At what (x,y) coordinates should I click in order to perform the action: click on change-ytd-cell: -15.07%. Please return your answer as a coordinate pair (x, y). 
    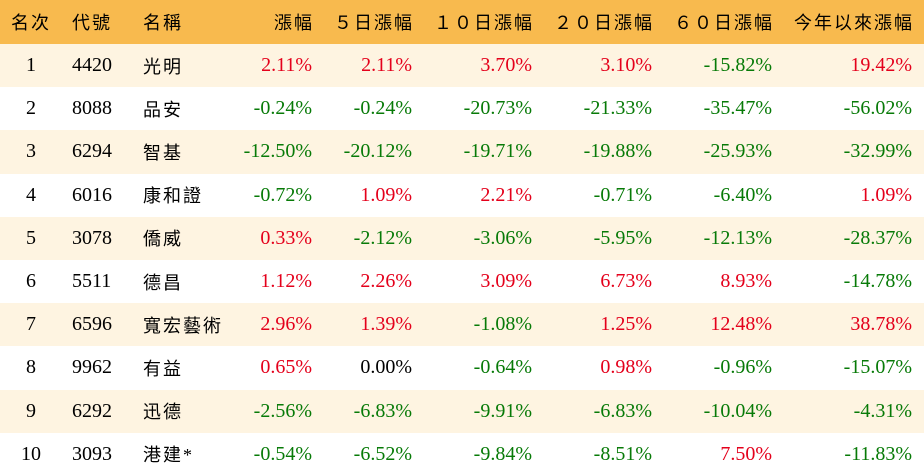
    Looking at the image, I should click on (877, 367).